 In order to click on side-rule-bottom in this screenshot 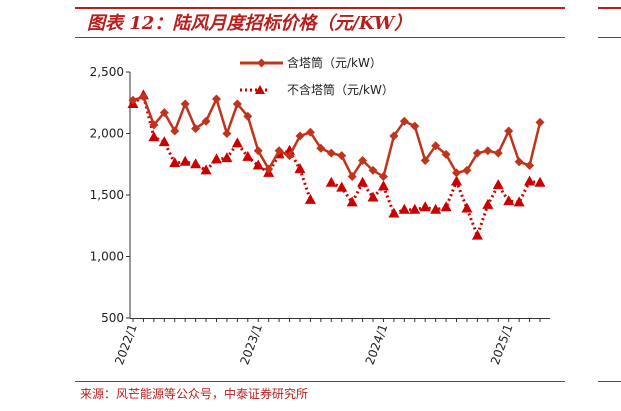, I will do `click(609, 381)`.